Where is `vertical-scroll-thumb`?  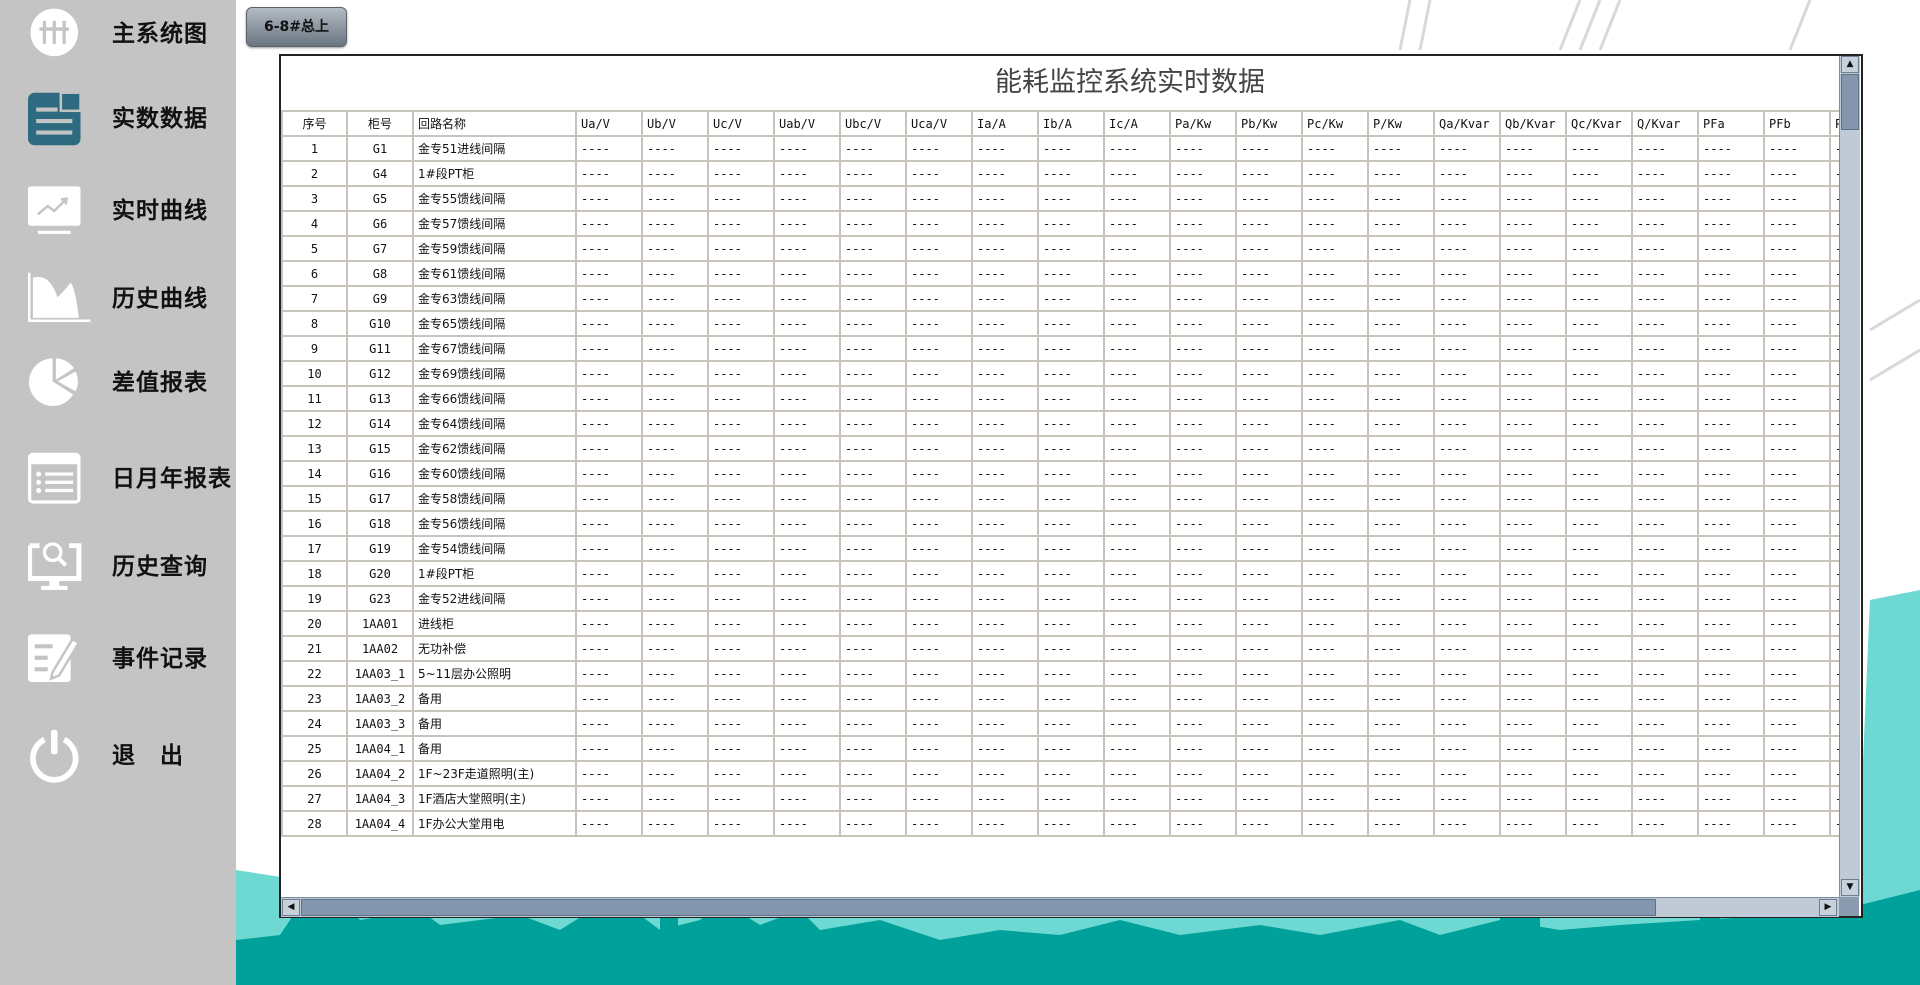
vertical-scroll-thumb is located at coordinates (1850, 102).